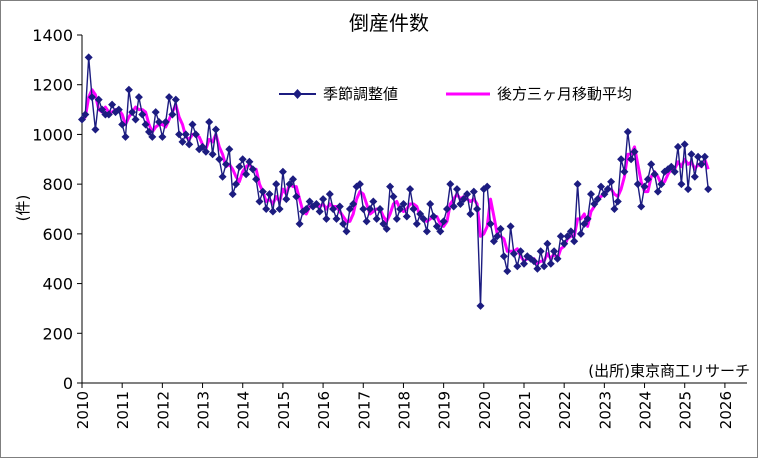 This screenshot has height=458, width=758. I want to click on y-tick-label: 1200, so click(52, 85).